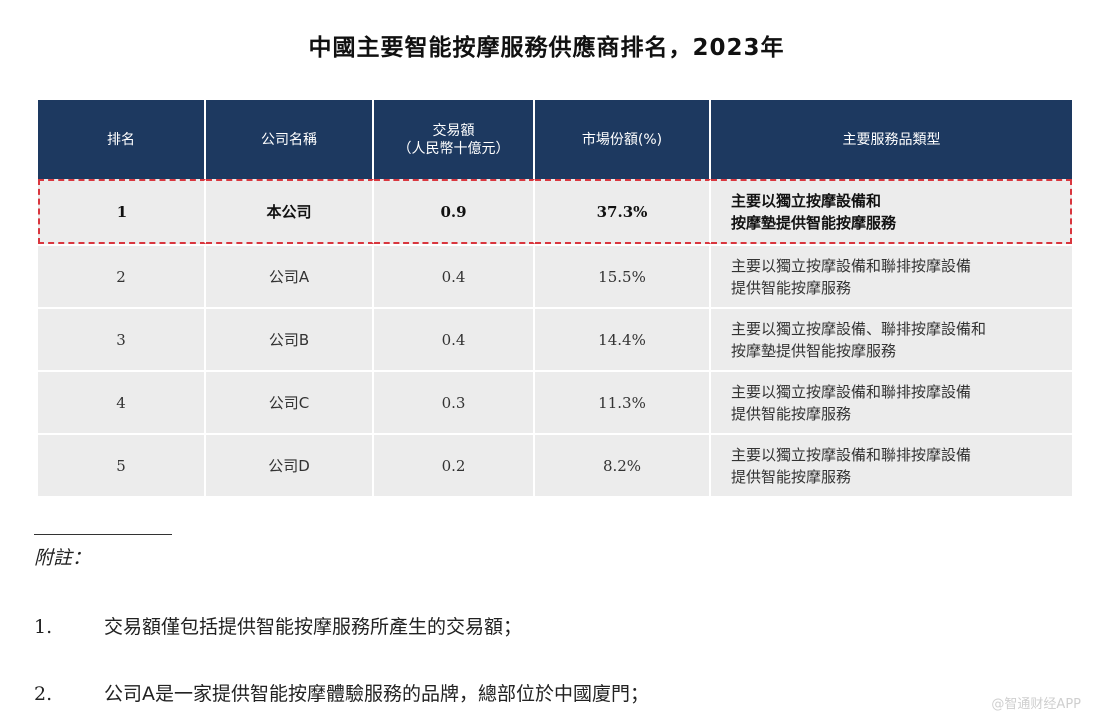 Image resolution: width=1093 pixels, height=720 pixels. Describe the element at coordinates (546, 48) in the screenshot. I see `page-title: 中國主要智能按摩服務供應商排名，2023年` at that location.